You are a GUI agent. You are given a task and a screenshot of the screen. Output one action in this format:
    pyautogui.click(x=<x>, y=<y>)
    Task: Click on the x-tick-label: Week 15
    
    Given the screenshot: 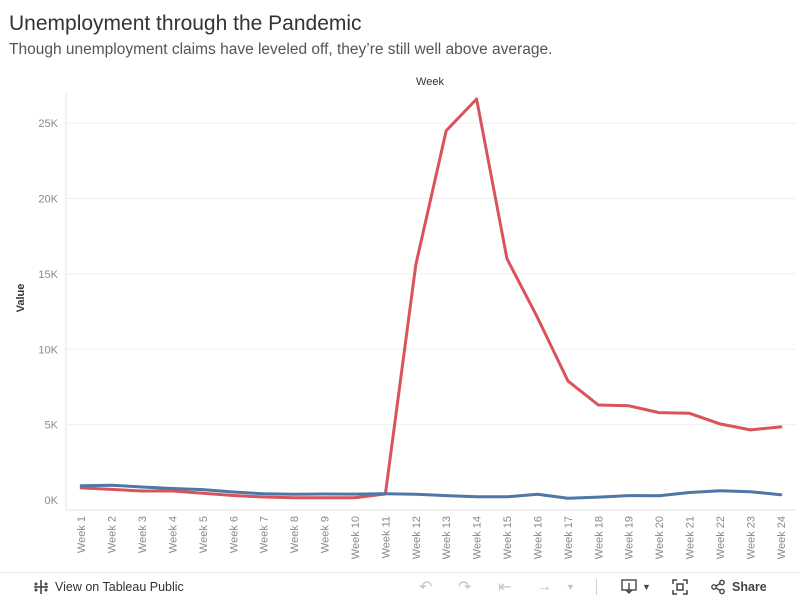 What is the action you would take?
    pyautogui.click(x=508, y=537)
    